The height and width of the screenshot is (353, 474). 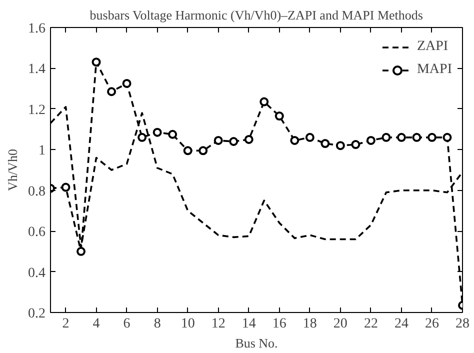 I want to click on y-tick-label: 1, so click(x=42, y=151).